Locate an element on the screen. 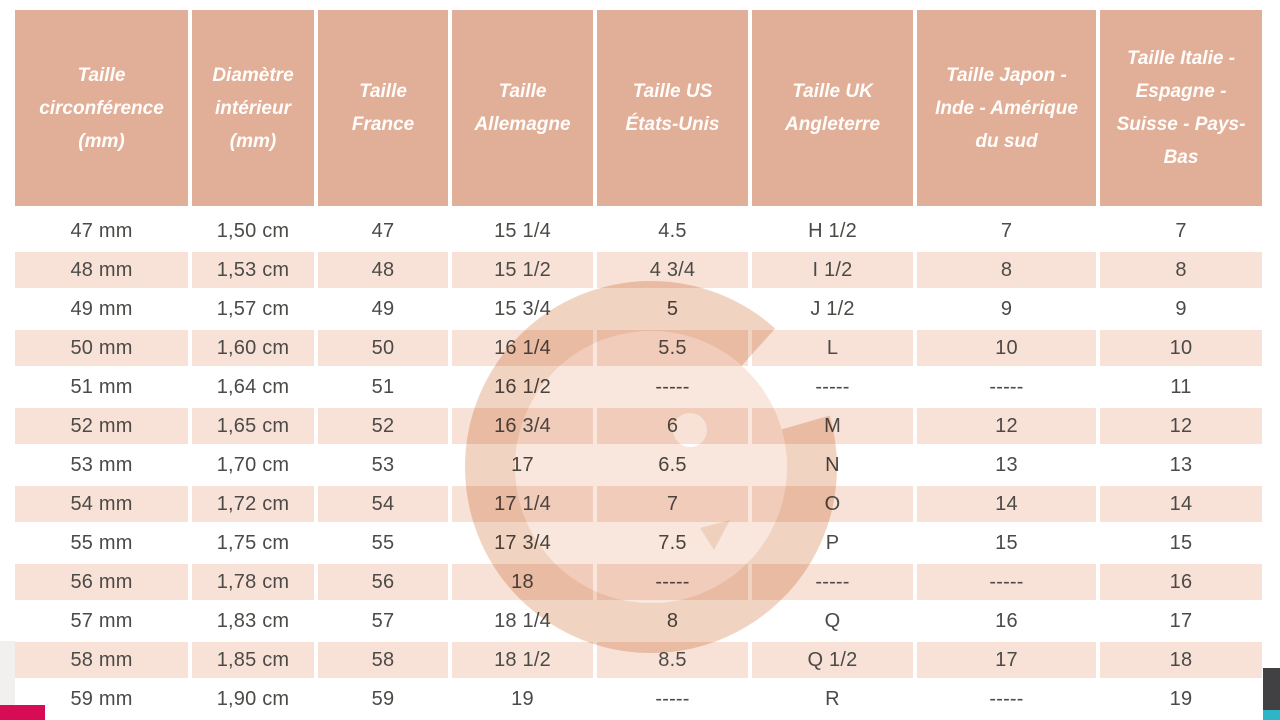 The width and height of the screenshot is (1280, 720). floating-button-partial is located at coordinates (1271, 689).